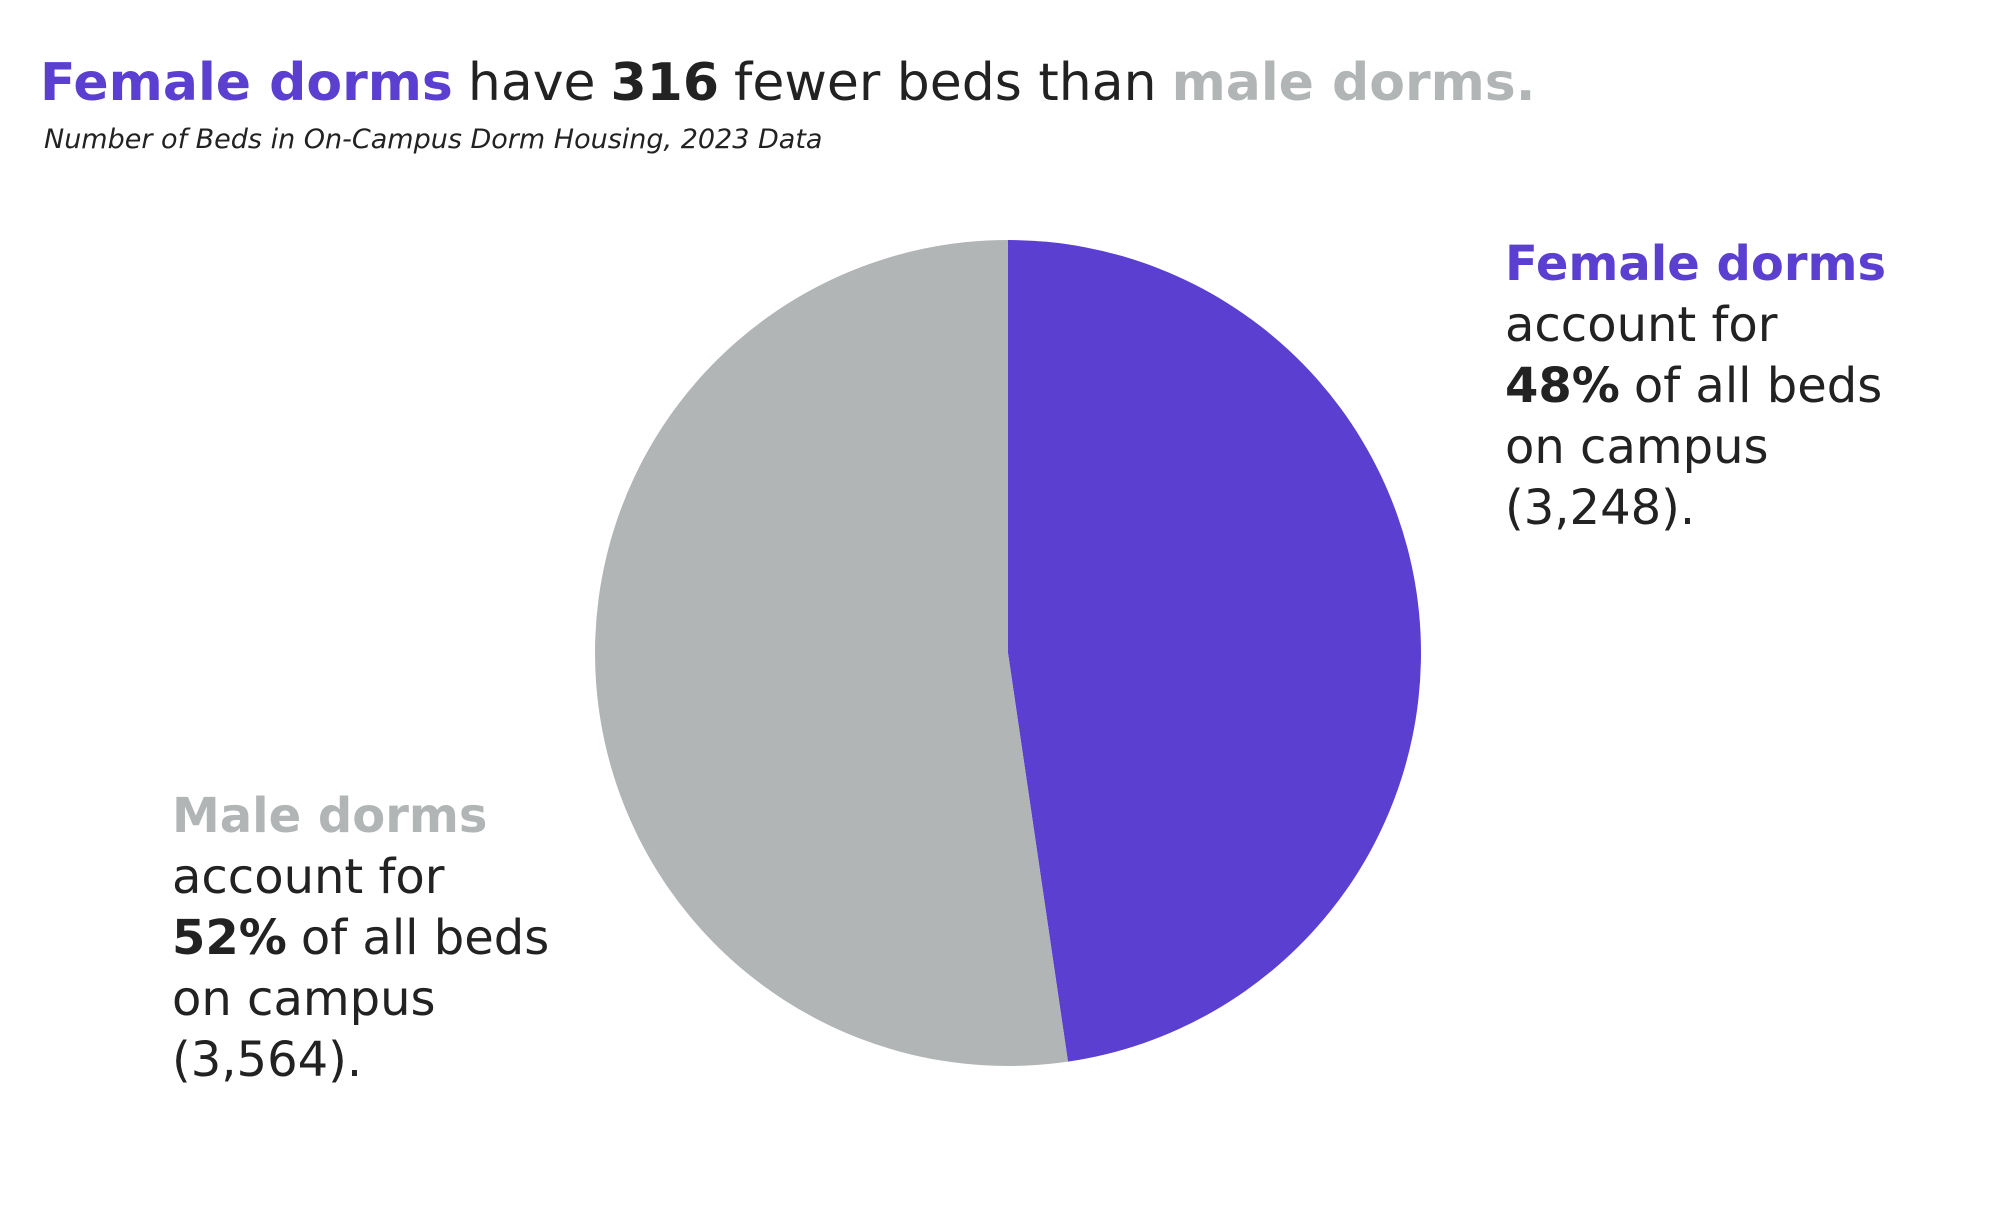 This screenshot has width=2000, height=1220. I want to click on title-part: fewer beds than, so click(945, 83).